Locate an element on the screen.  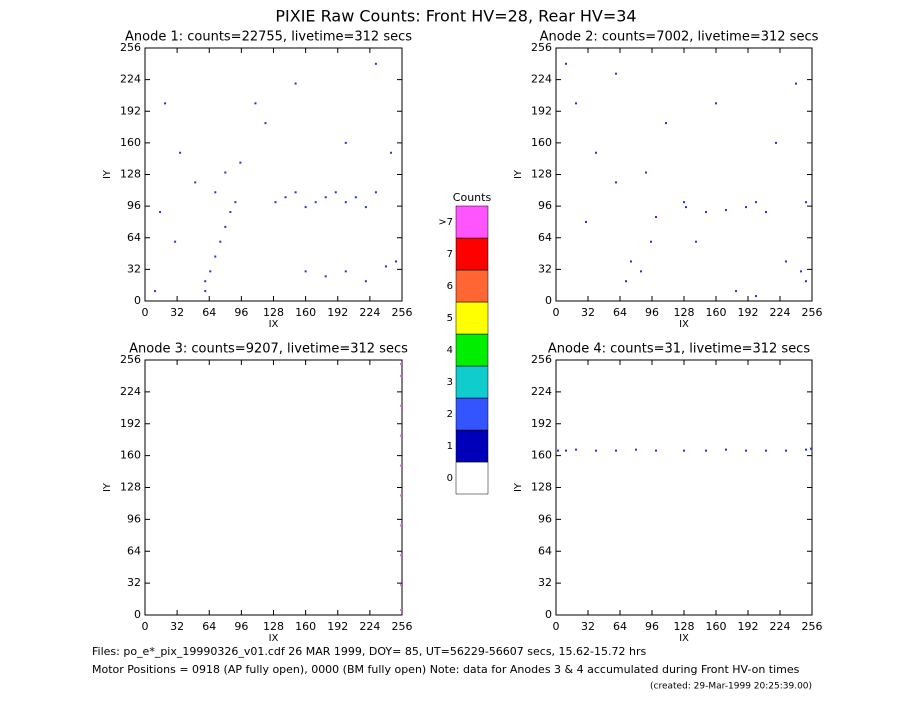
y-tick-label: 96 is located at coordinates (545, 205).